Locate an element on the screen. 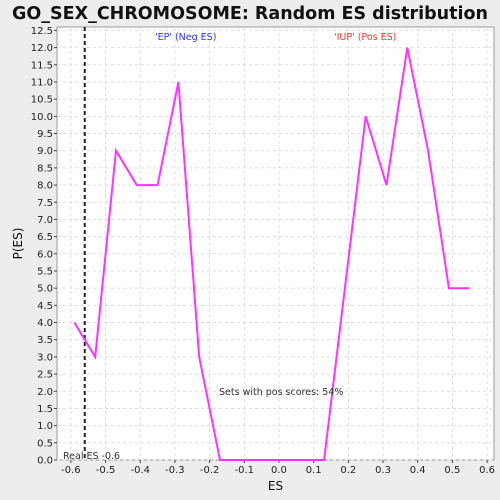 This screenshot has width=500, height=500. y-tick-label: 4.5 is located at coordinates (45, 306).